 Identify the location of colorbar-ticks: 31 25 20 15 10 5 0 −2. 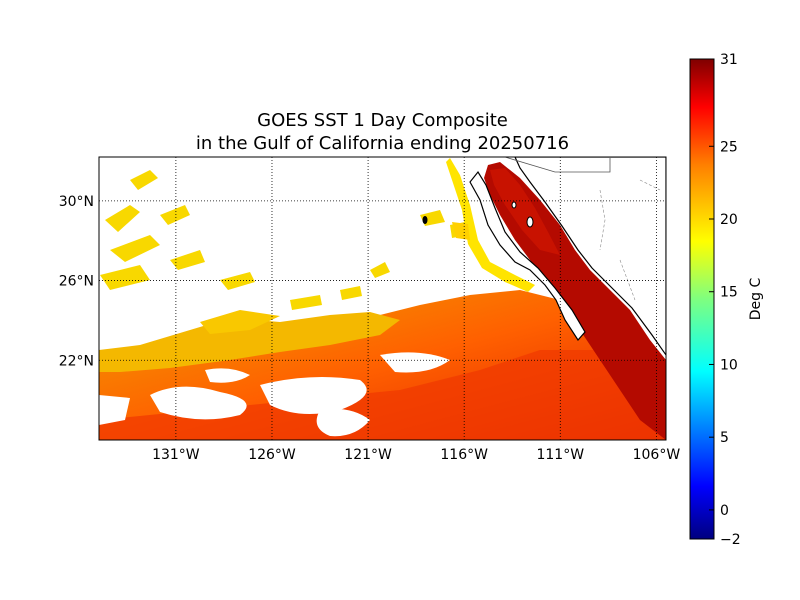
(725, 300).